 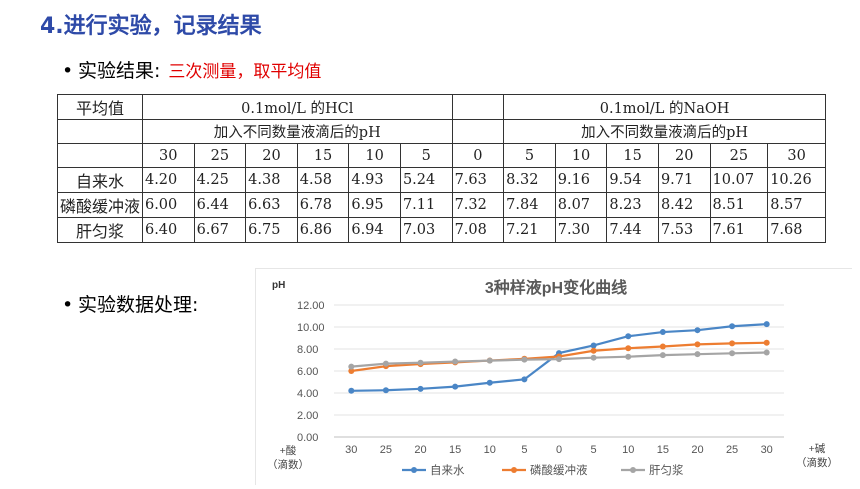 What do you see at coordinates (594, 450) in the screenshot?
I see `x-tick-label: 5` at bounding box center [594, 450].